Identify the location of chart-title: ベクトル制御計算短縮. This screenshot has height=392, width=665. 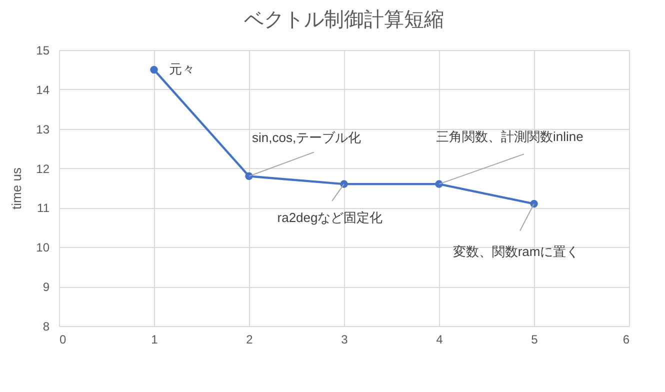
(344, 20).